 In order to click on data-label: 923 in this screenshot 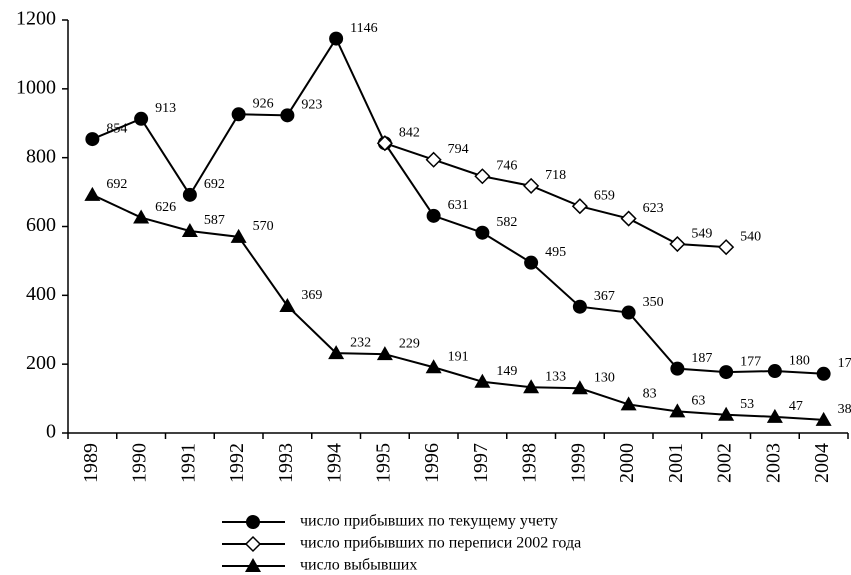, I will do `click(311, 105)`.